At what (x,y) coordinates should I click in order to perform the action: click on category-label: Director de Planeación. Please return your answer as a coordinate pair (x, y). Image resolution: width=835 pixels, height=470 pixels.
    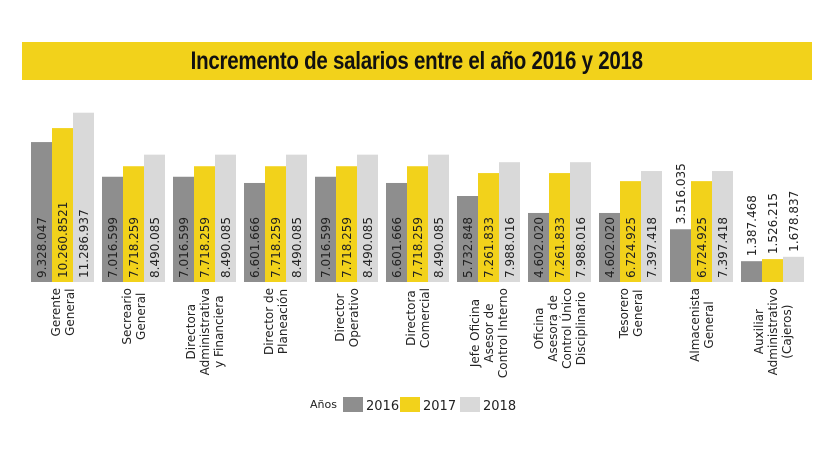
    Looking at the image, I should click on (276, 321).